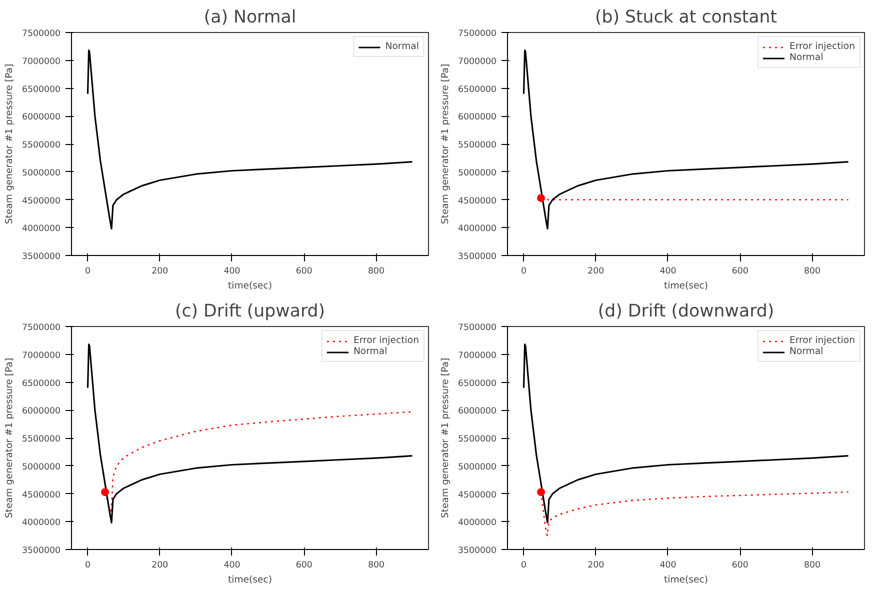  I want to click on chart-title: (b) Stuck at constant, so click(686, 18).